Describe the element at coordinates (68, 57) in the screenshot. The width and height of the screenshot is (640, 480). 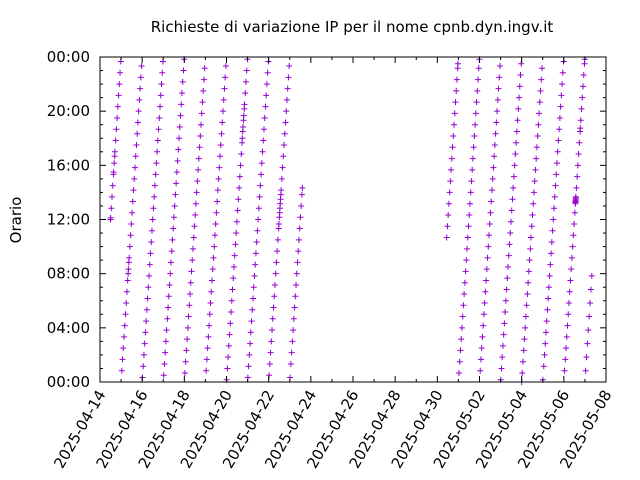
I see `y-tick-label: 00:00` at that location.